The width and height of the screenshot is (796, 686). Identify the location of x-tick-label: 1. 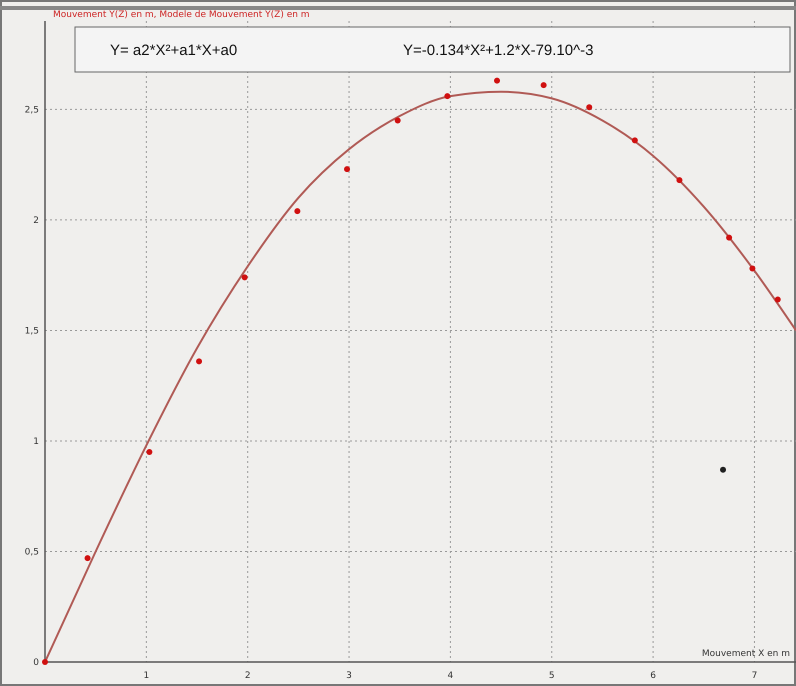
(146, 676).